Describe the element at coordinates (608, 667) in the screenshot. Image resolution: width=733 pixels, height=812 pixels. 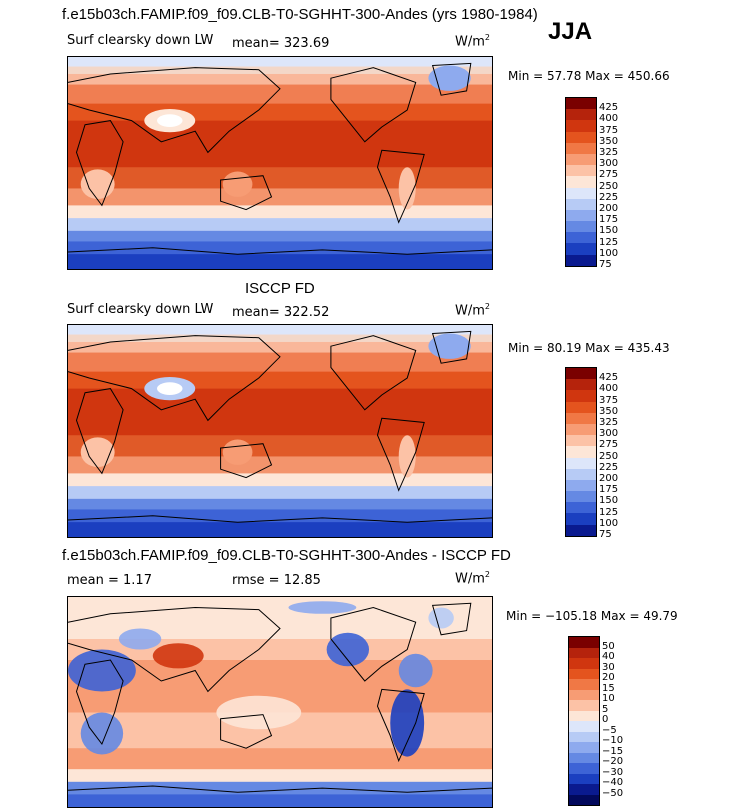
I see `colorbar-tick-label: 30` at that location.